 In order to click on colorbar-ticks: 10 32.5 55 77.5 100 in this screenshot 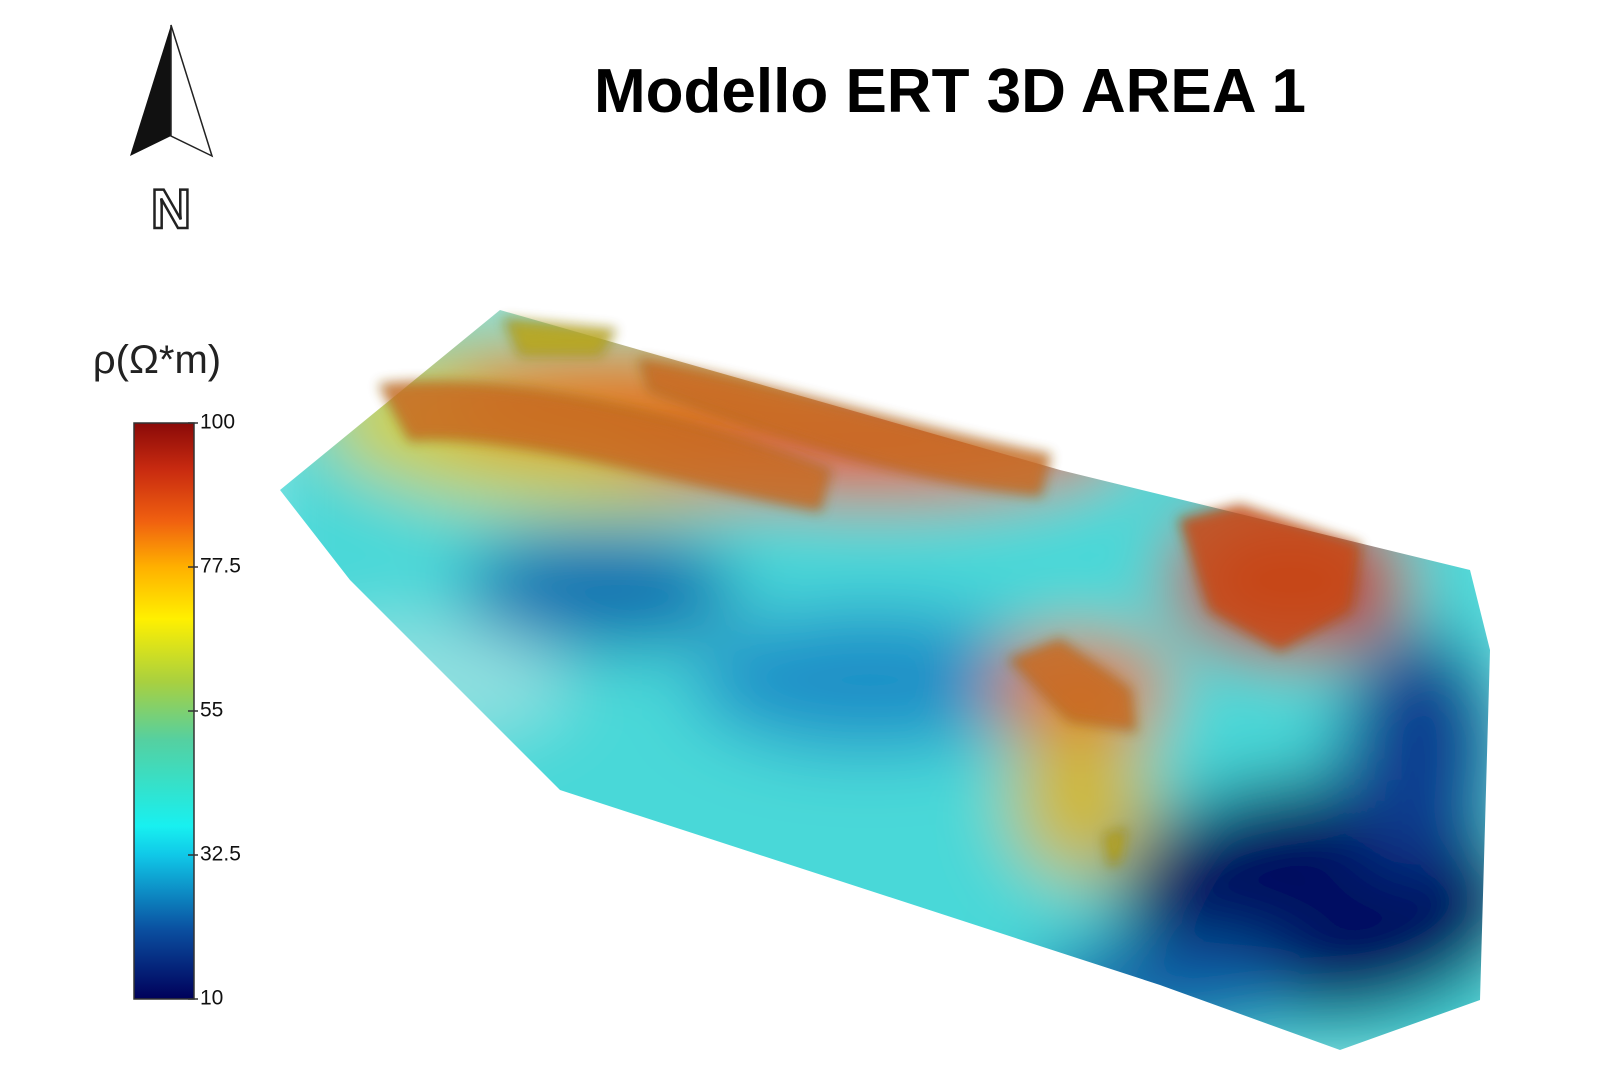, I will do `click(214, 710)`.